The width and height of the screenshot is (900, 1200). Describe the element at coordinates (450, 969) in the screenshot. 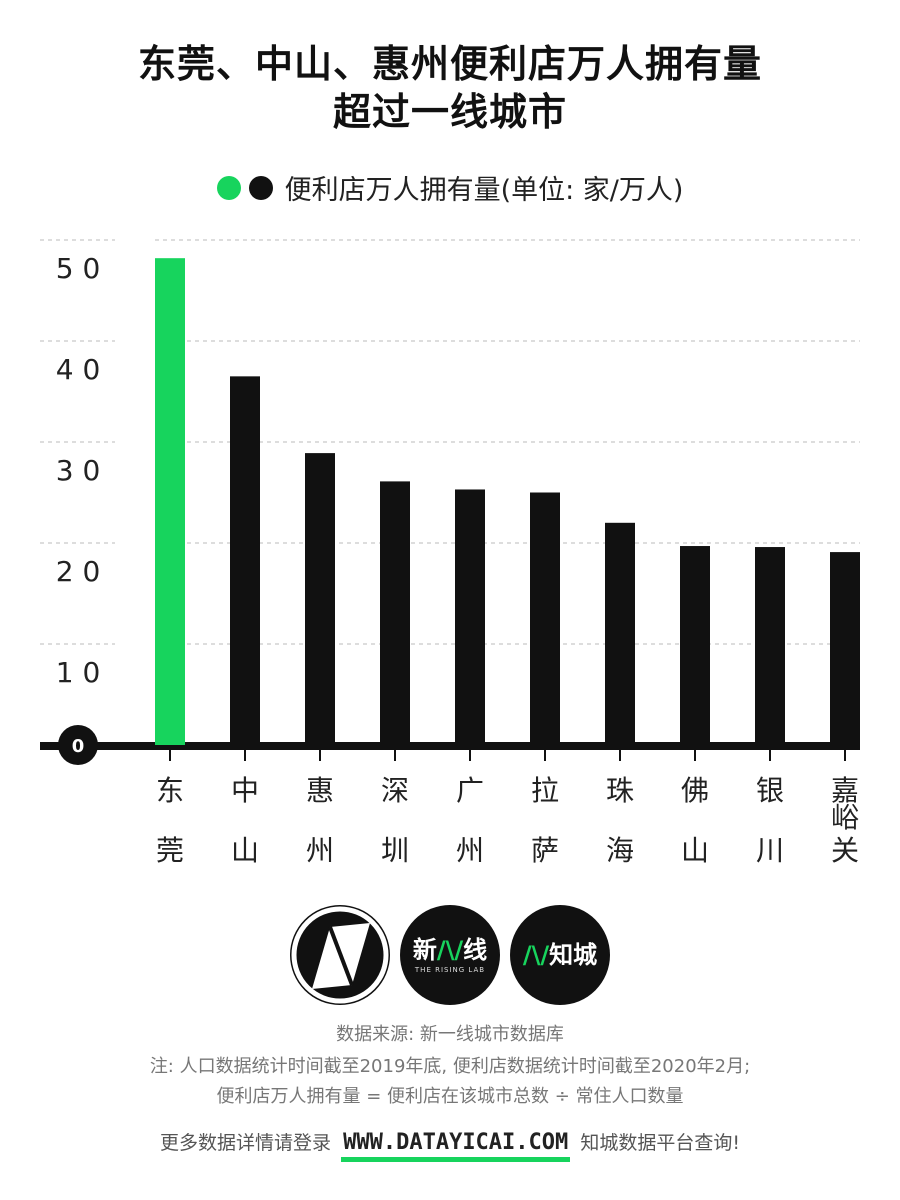

I see `xinyixian-logo-subtitle: THE RISING LAB` at that location.